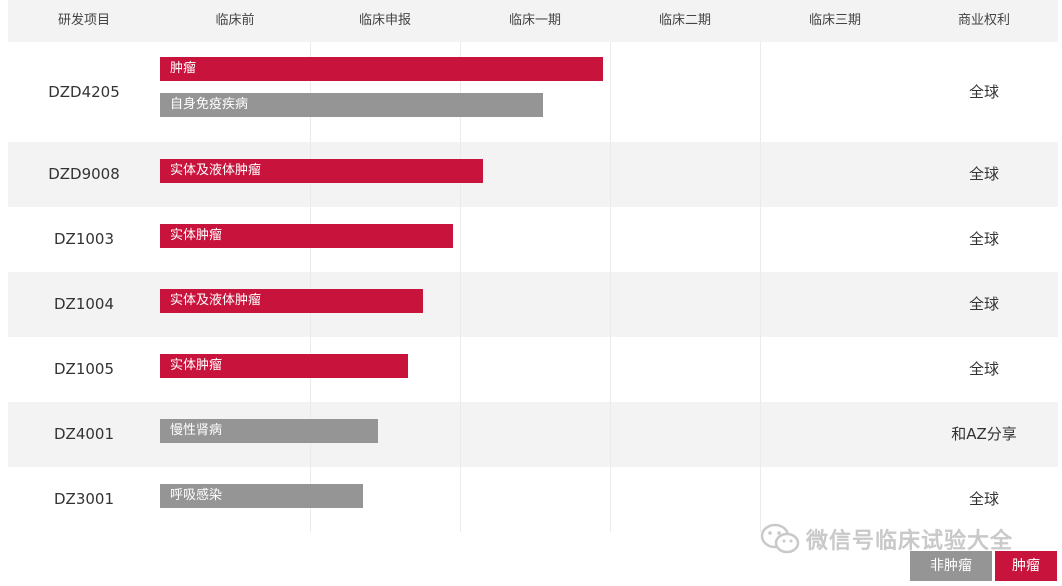 The width and height of the screenshot is (1062, 586). I want to click on progress-bar: 慢性肾病, so click(269, 430).